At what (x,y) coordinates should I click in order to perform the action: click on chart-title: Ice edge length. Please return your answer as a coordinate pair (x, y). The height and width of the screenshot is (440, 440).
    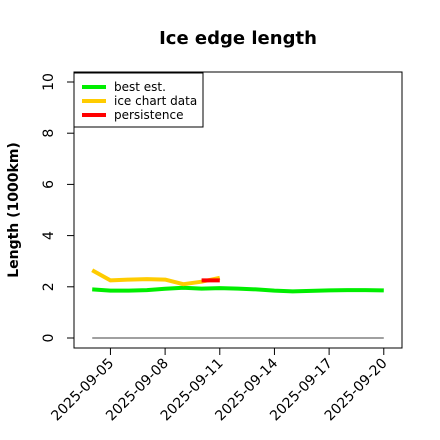
    Looking at the image, I should click on (238, 38).